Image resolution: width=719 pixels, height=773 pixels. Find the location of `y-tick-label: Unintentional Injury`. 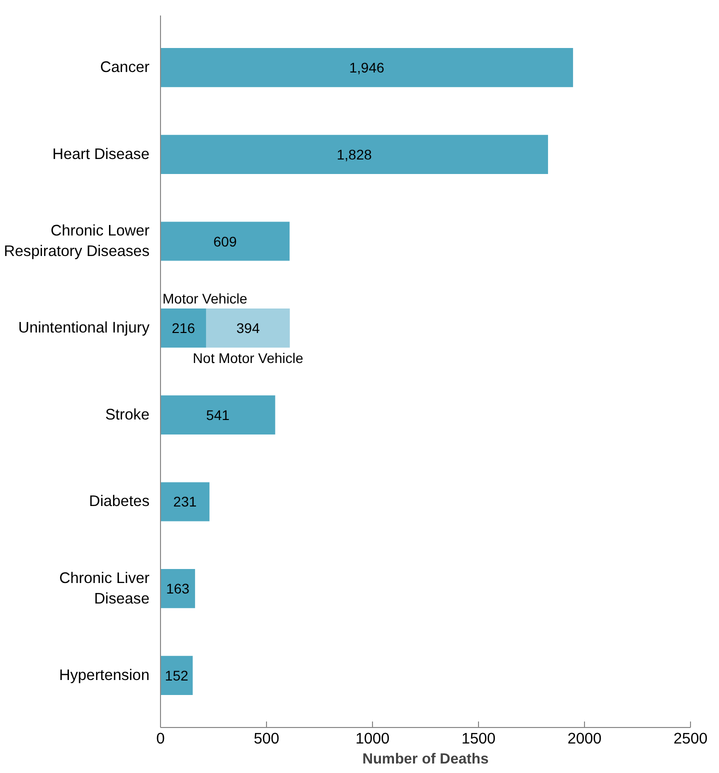

y-tick-label: Unintentional Injury is located at coordinates (84, 328).